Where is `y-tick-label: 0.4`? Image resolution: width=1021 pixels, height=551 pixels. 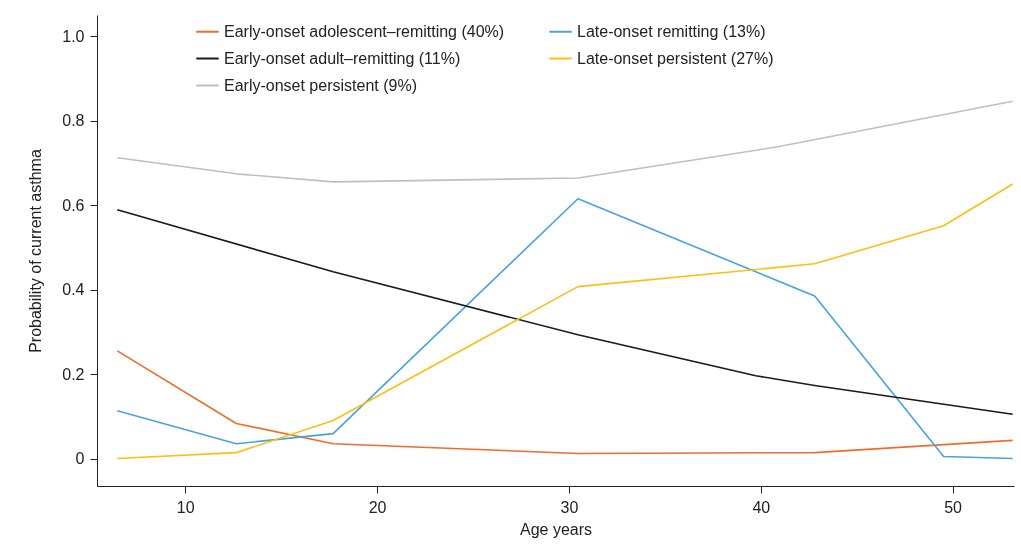 y-tick-label: 0.4 is located at coordinates (73, 290).